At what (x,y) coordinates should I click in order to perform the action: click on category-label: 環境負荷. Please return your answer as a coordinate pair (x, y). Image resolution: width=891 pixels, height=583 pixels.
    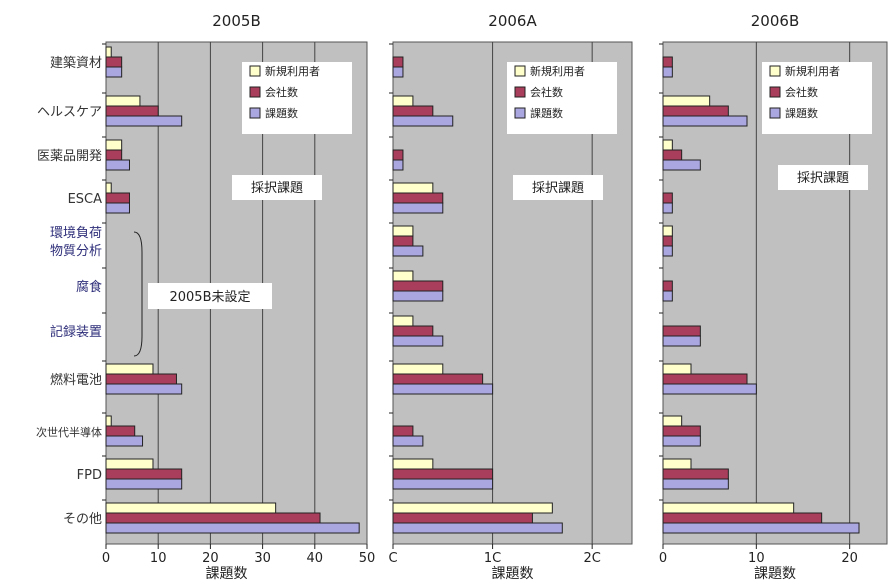
    Looking at the image, I should click on (76, 233).